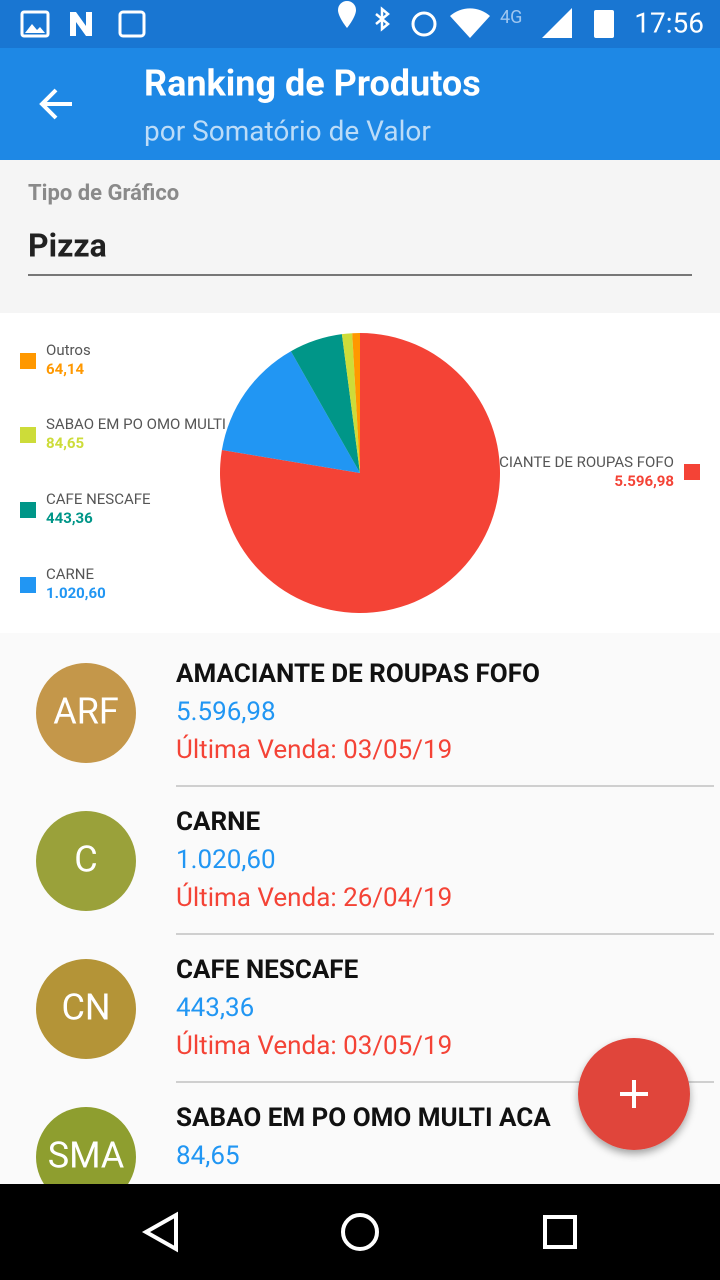 The width and height of the screenshot is (720, 1280). What do you see at coordinates (86, 1156) in the screenshot?
I see `avatar-initials: SMA` at bounding box center [86, 1156].